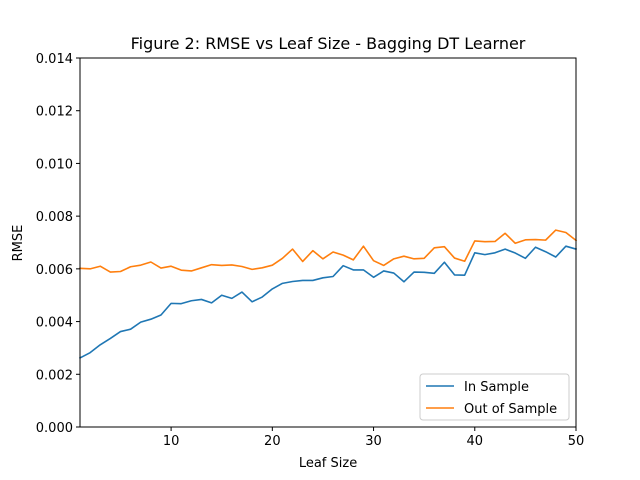  I want to click on x-tick-label: 50, so click(576, 441).